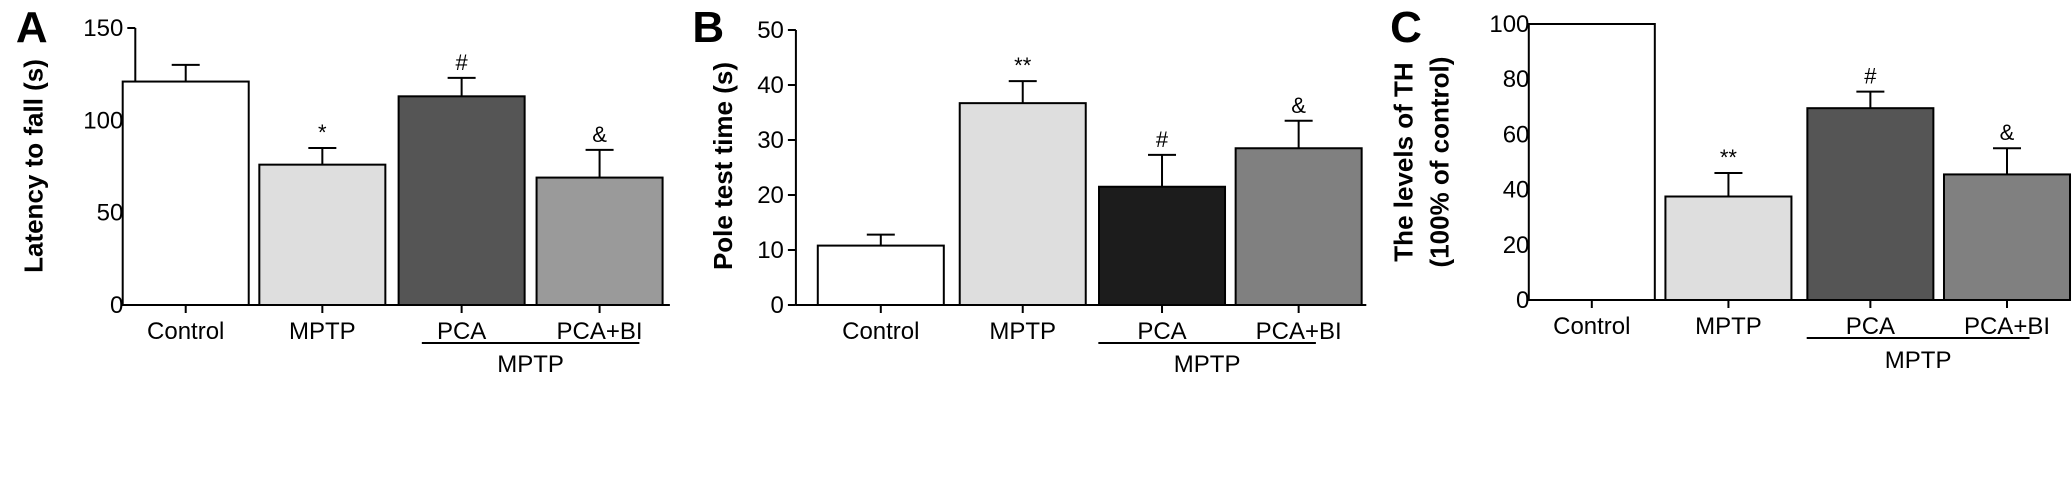 Image resolution: width=2072 pixels, height=502 pixels. What do you see at coordinates (770, 250) in the screenshot?
I see `y-tick-label: 10` at bounding box center [770, 250].